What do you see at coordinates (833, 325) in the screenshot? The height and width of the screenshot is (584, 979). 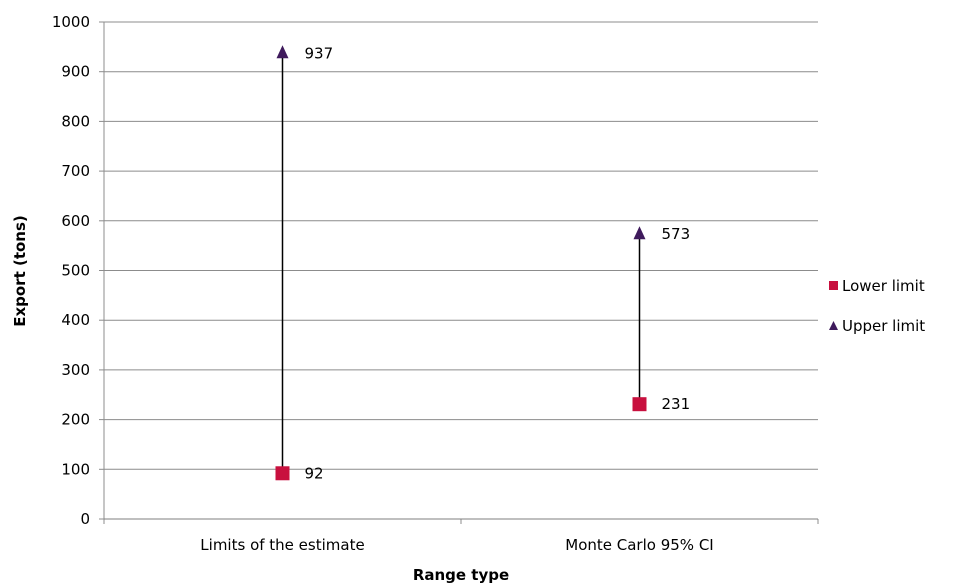 I see `legend-marker-upper-limit` at bounding box center [833, 325].